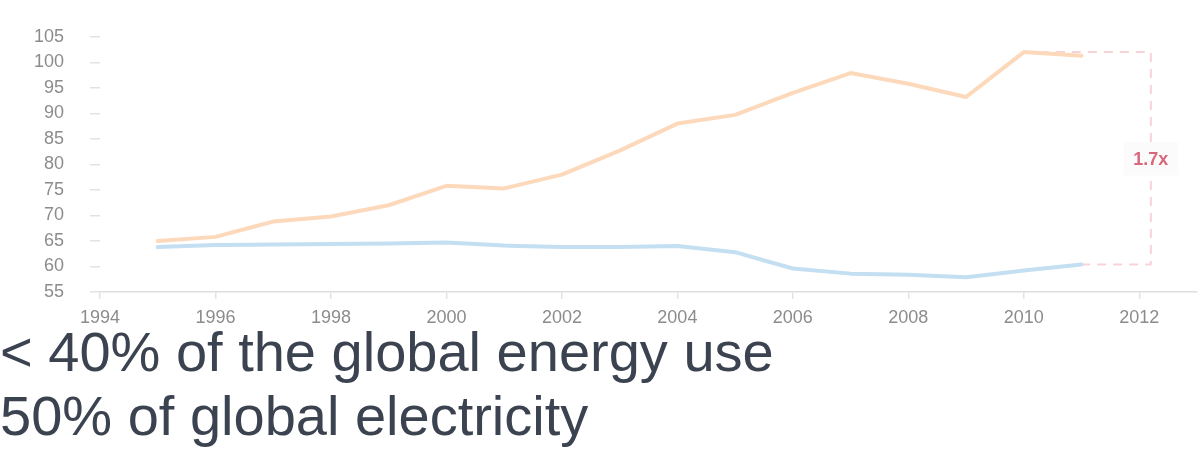 The width and height of the screenshot is (1201, 458). Describe the element at coordinates (53, 163) in the screenshot. I see `y-tick-label: 80` at that location.